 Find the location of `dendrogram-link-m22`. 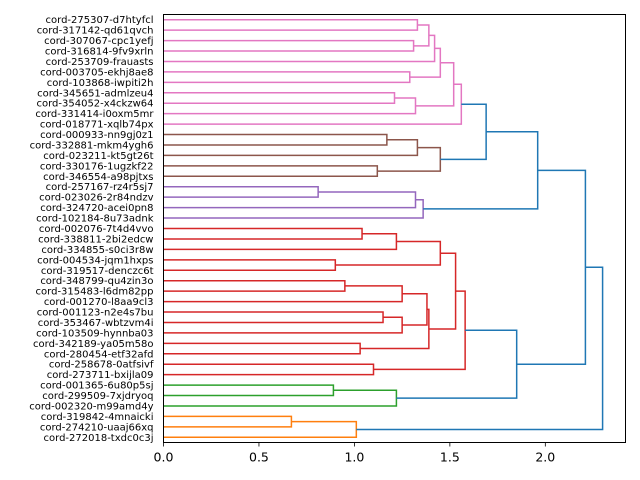

dendrogram-link-m22 is located at coordinates (250, 265).